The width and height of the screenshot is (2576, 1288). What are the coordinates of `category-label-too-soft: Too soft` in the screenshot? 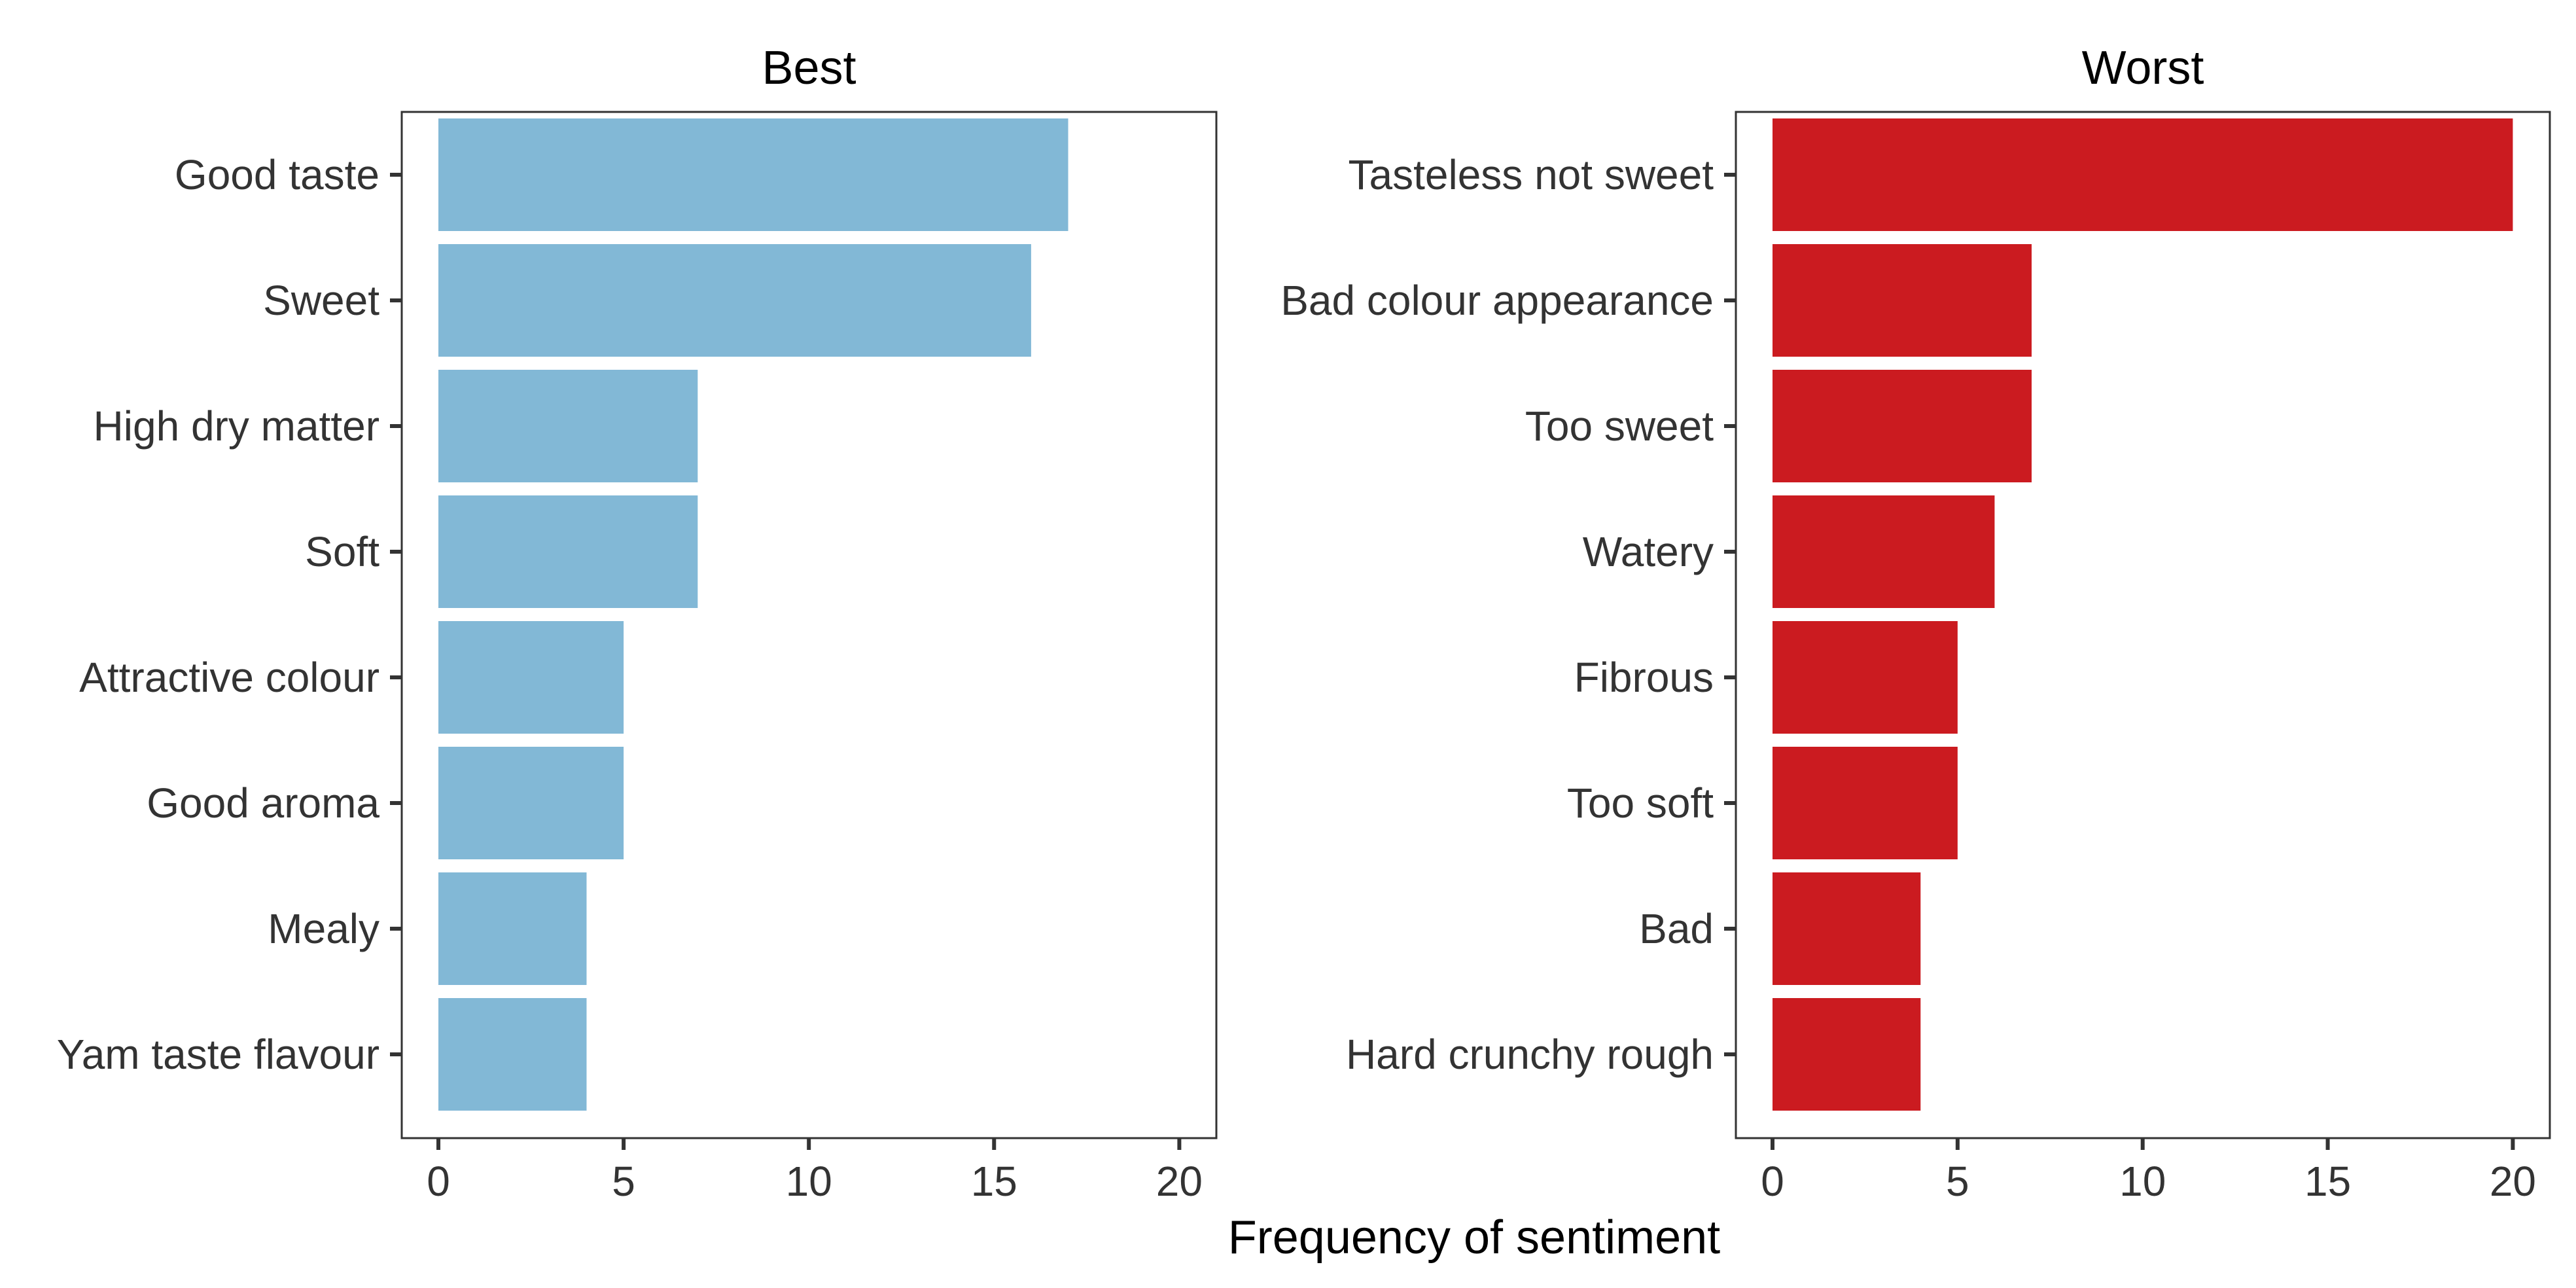 It's located at (1641, 803).